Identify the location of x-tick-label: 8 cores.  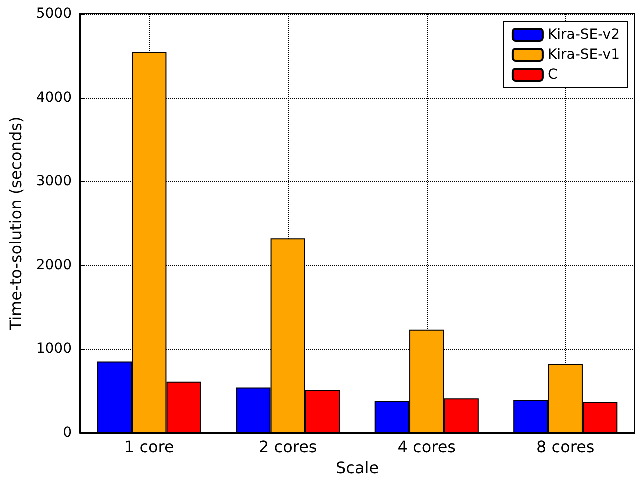
(565, 447).